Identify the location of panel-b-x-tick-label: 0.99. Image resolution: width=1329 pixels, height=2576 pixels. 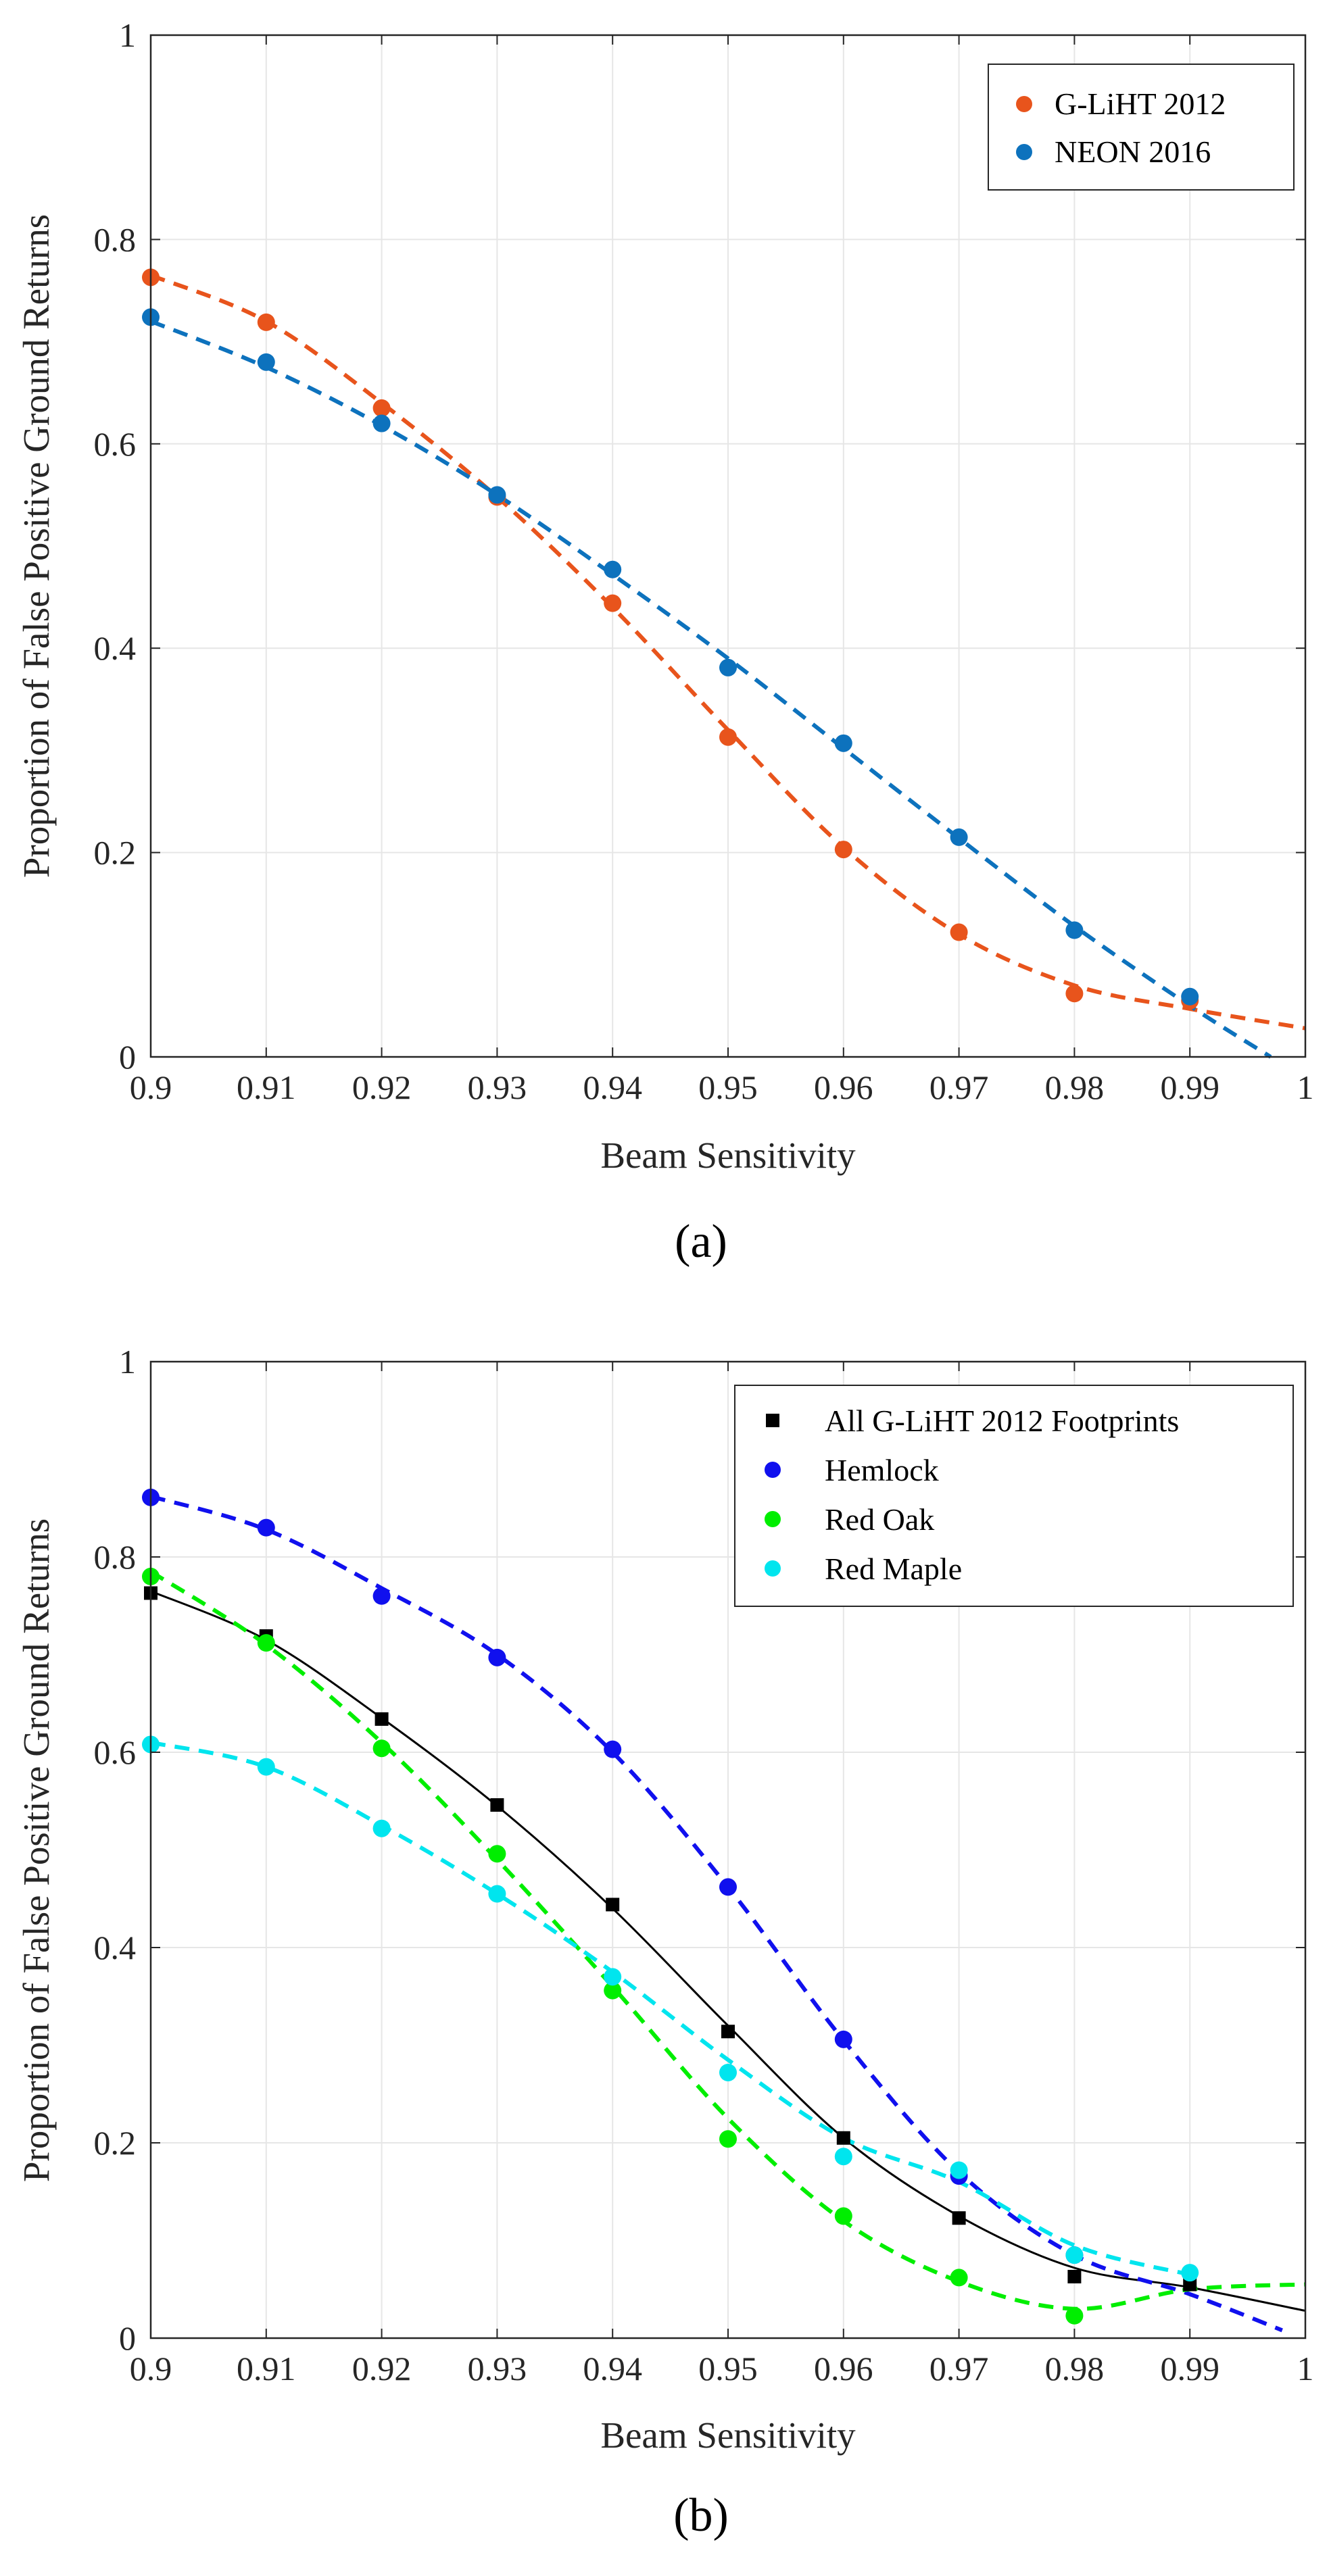
(1189, 2369).